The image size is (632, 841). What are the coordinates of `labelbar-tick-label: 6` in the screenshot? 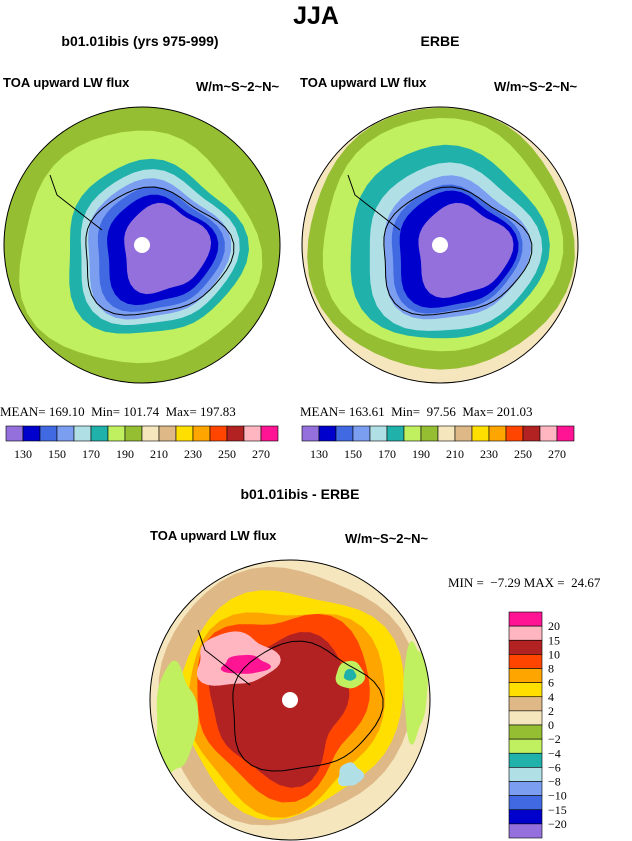 It's located at (551, 683).